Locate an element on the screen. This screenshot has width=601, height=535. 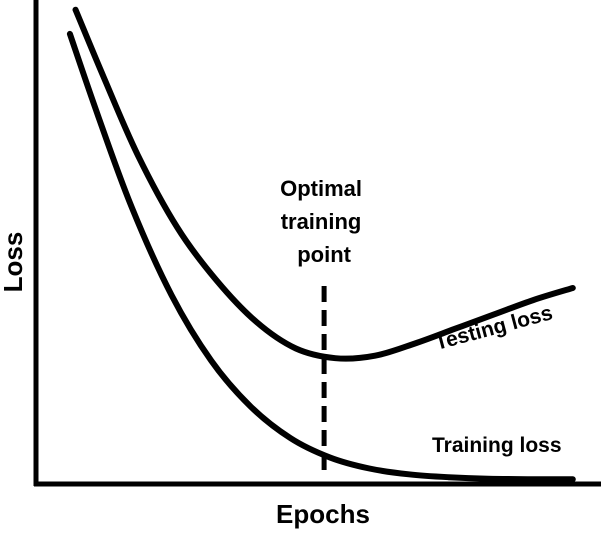
optimal-annotation-line-1: Optimal is located at coordinates (321, 188).